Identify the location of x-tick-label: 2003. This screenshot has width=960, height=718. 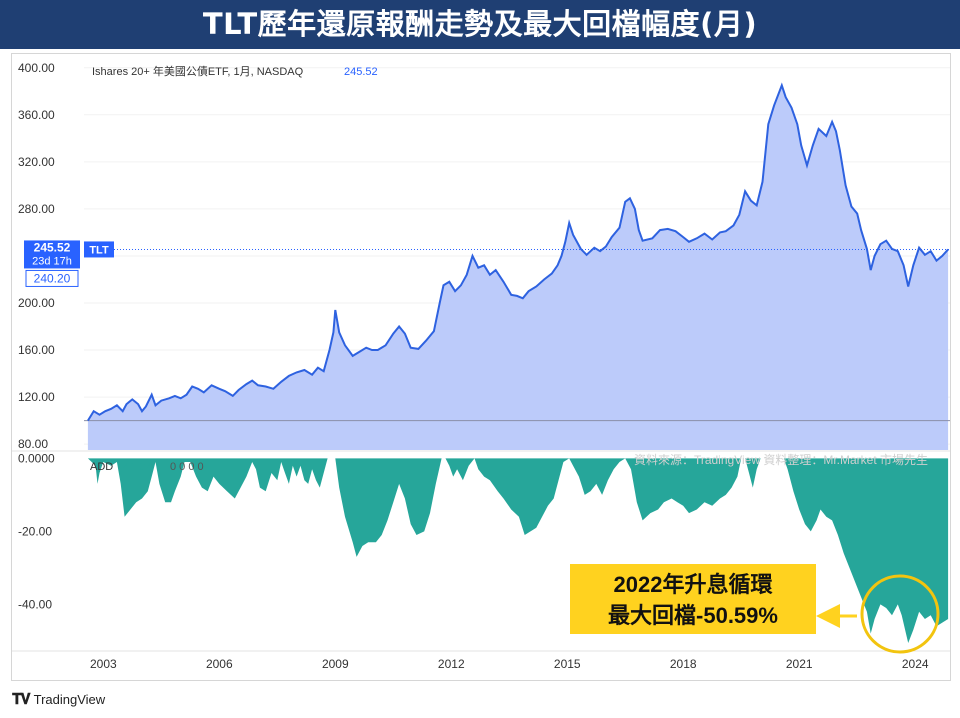
(103, 664).